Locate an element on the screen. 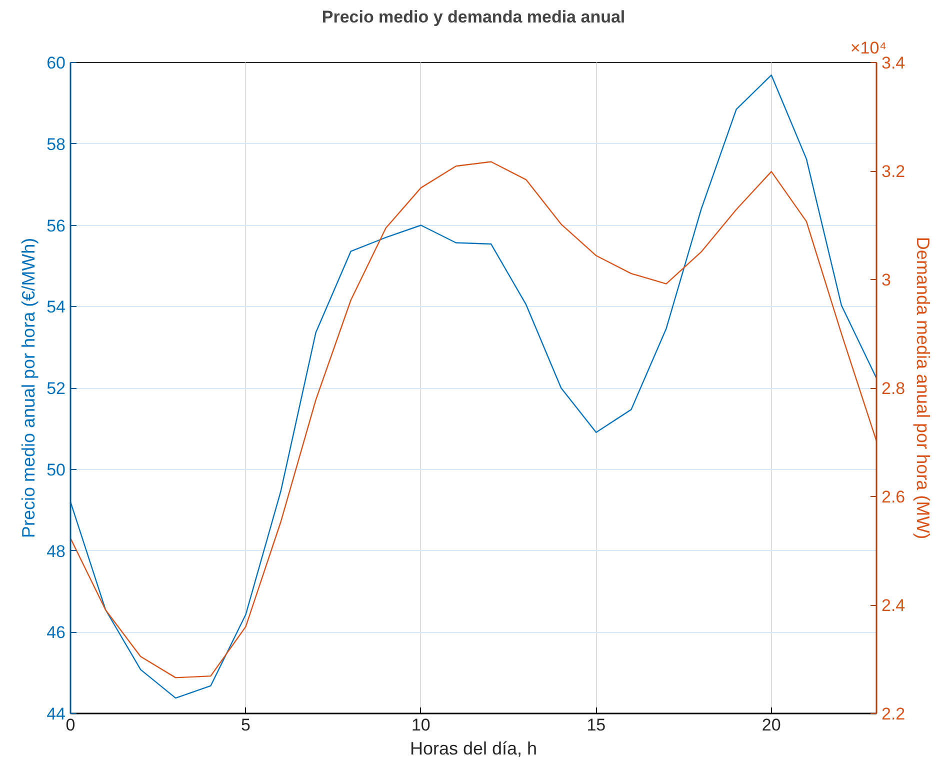 This screenshot has height=776, width=944. y2-tick-label: 3.2 is located at coordinates (894, 171).